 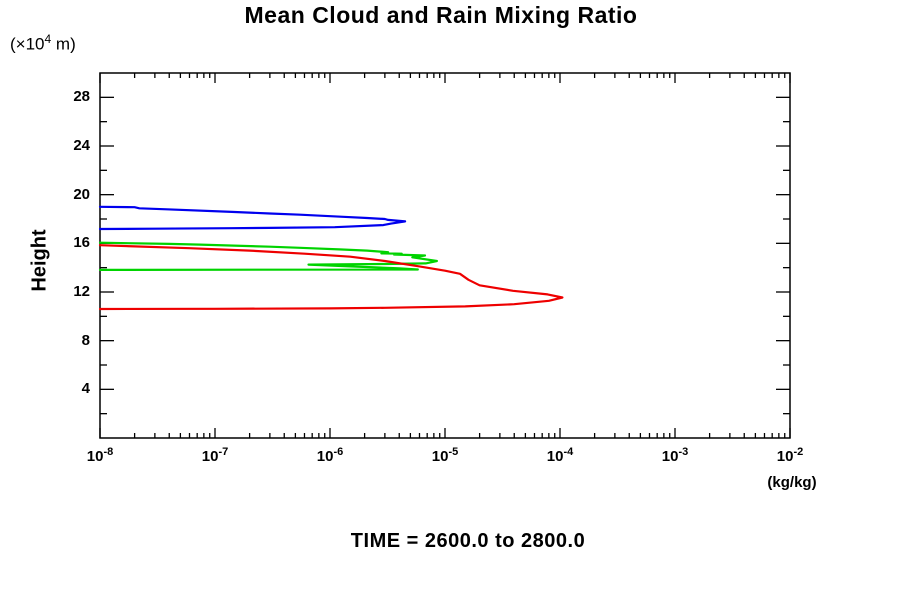 What do you see at coordinates (63, 44) in the screenshot?
I see `y-unit-suffix: m)` at bounding box center [63, 44].